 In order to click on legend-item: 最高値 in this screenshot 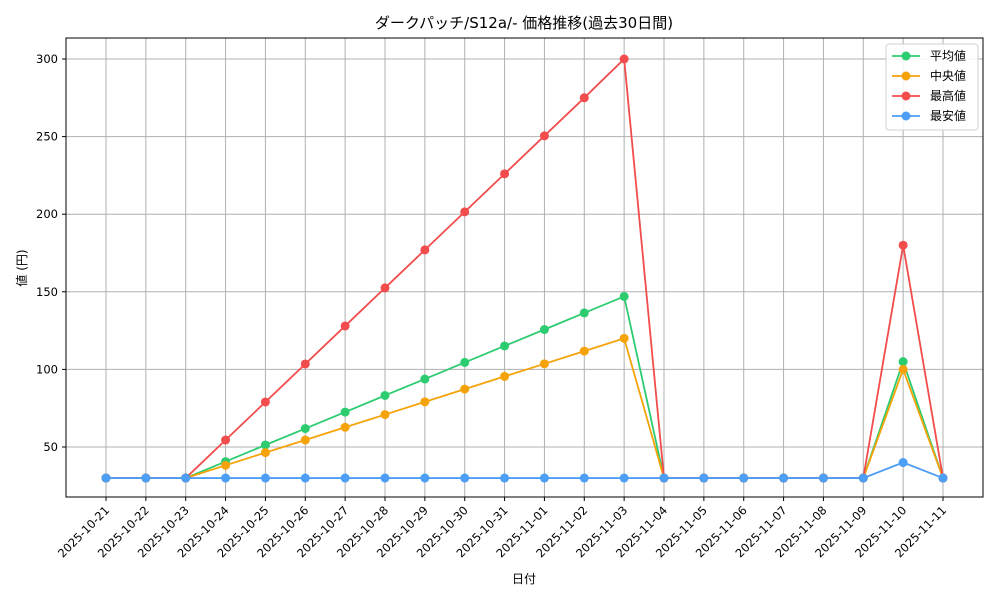, I will do `click(929, 95)`.